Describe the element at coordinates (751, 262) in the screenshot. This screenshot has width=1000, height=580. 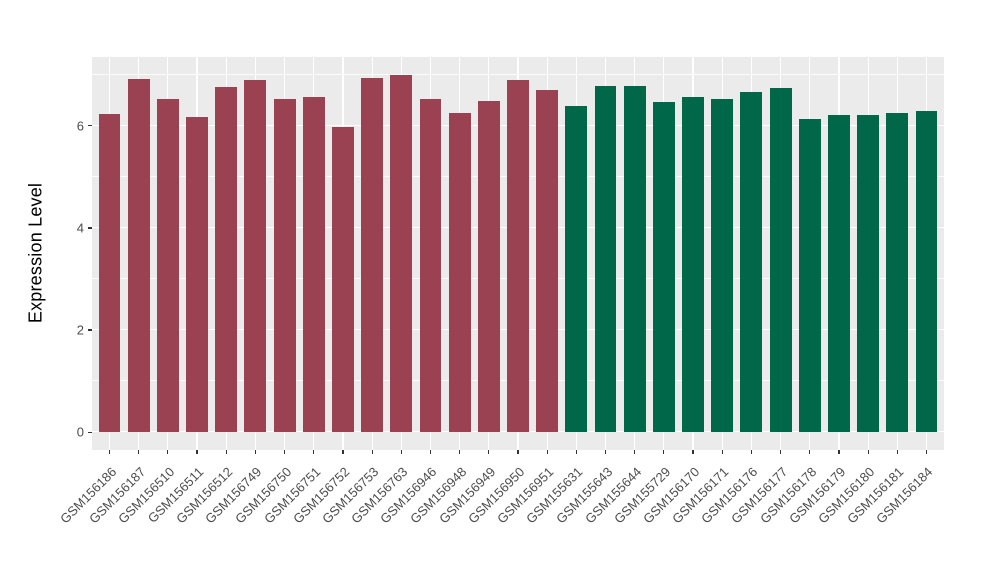
I see `bar-GSM156176` at that location.